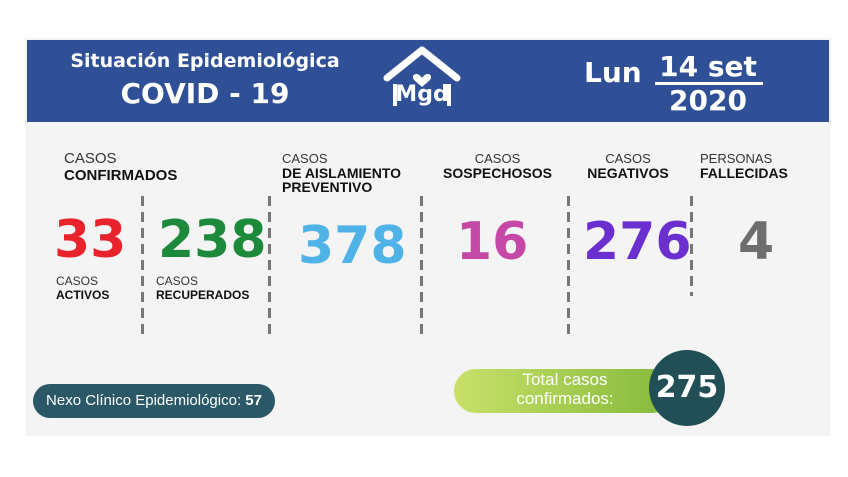 This screenshot has width=848, height=477. What do you see at coordinates (144, 400) in the screenshot?
I see `nexo-label: Nexo Clínico Epidemiológico:` at bounding box center [144, 400].